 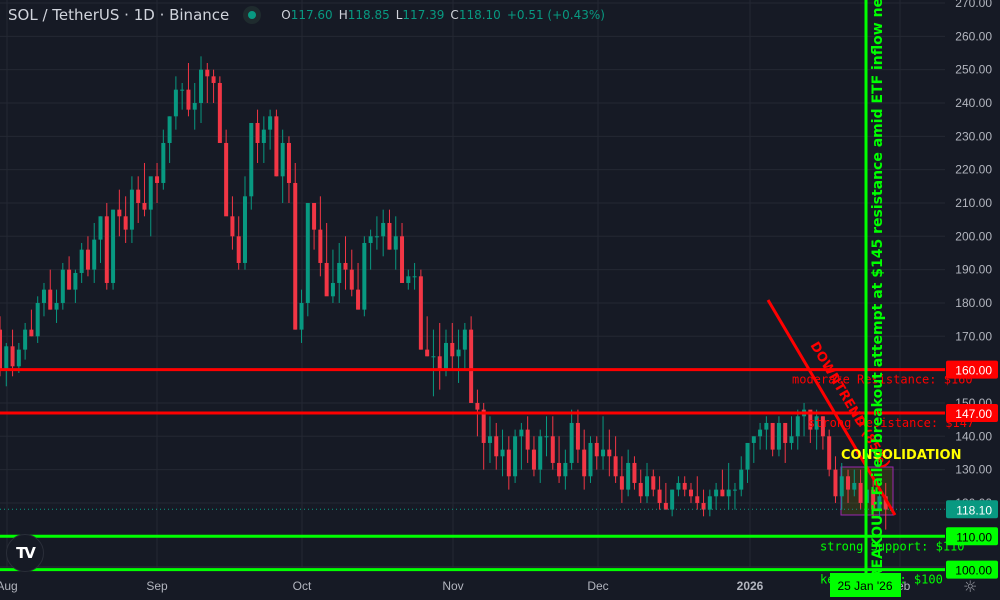 I want to click on time-tick-label: Aug, so click(x=9, y=586).